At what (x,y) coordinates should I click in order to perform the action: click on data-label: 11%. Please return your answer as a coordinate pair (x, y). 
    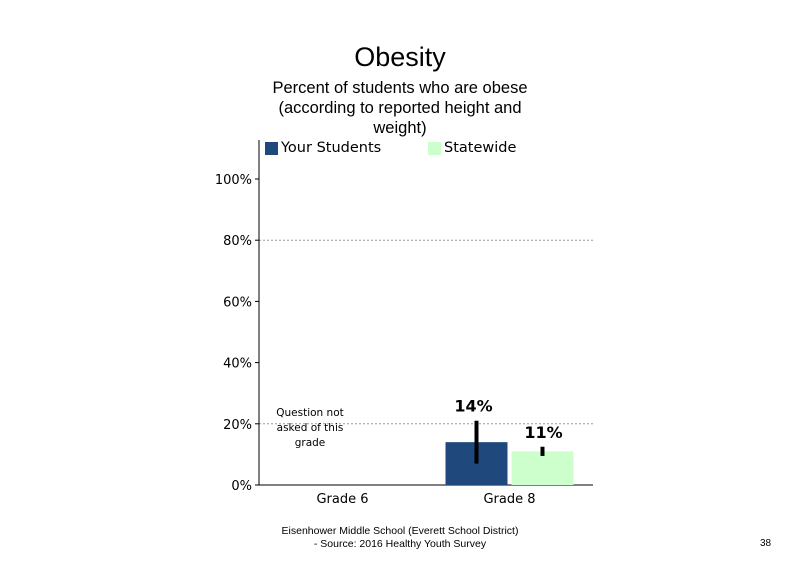
    Looking at the image, I should click on (543, 432).